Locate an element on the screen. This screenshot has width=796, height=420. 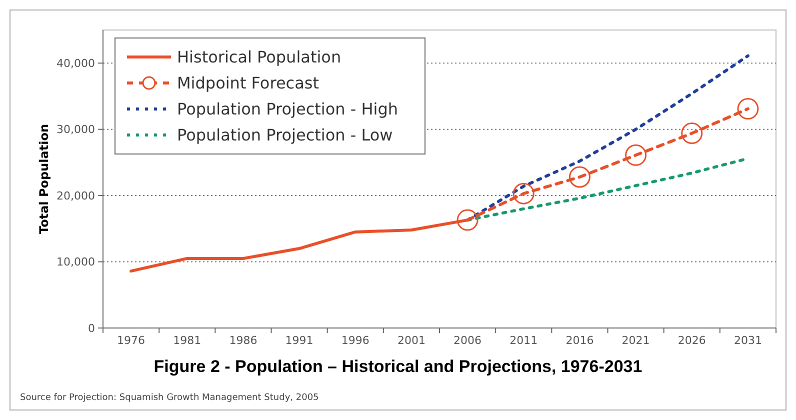
legend-label: Population Projection - Low is located at coordinates (285, 135).